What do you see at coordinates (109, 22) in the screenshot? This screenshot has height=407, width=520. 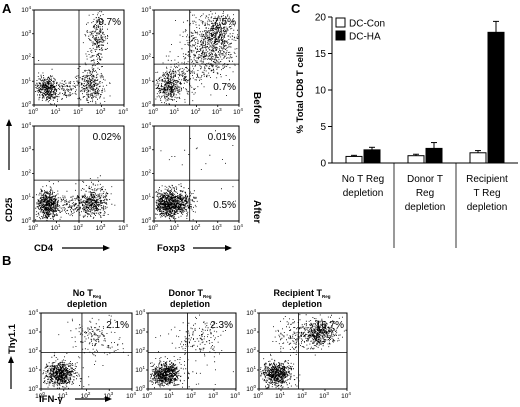 I see `quadrant-percent: 9.7%` at bounding box center [109, 22].